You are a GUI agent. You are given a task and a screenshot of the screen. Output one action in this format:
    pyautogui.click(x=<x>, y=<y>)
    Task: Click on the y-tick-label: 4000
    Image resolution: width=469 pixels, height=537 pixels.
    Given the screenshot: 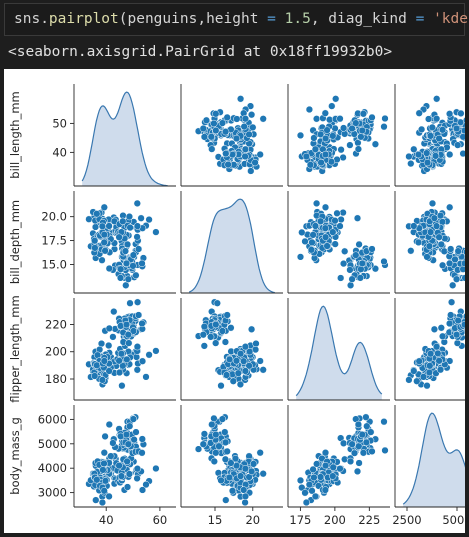 What is the action you would take?
    pyautogui.click(x=52, y=468)
    